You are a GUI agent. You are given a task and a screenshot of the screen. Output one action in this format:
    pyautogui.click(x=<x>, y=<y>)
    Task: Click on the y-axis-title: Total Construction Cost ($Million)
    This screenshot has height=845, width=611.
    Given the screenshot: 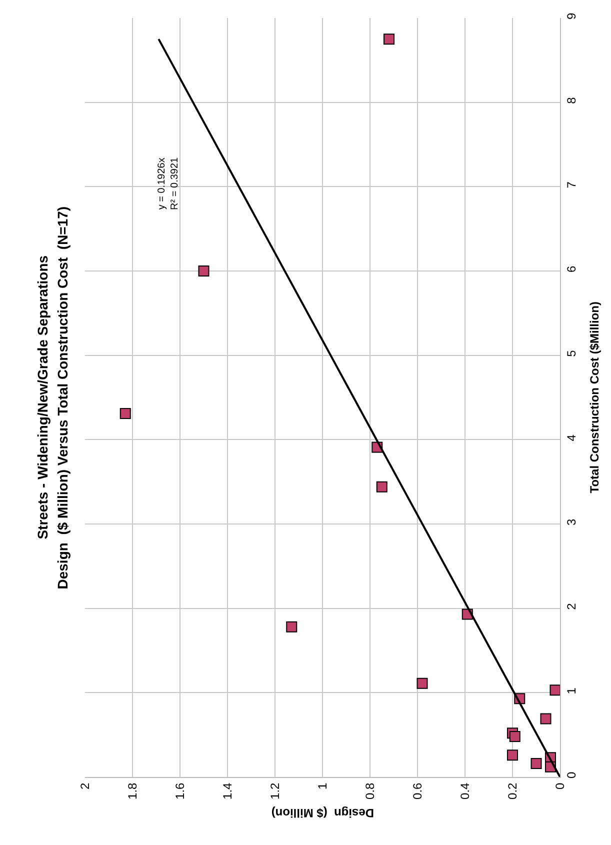 What is the action you would take?
    pyautogui.click(x=594, y=397)
    